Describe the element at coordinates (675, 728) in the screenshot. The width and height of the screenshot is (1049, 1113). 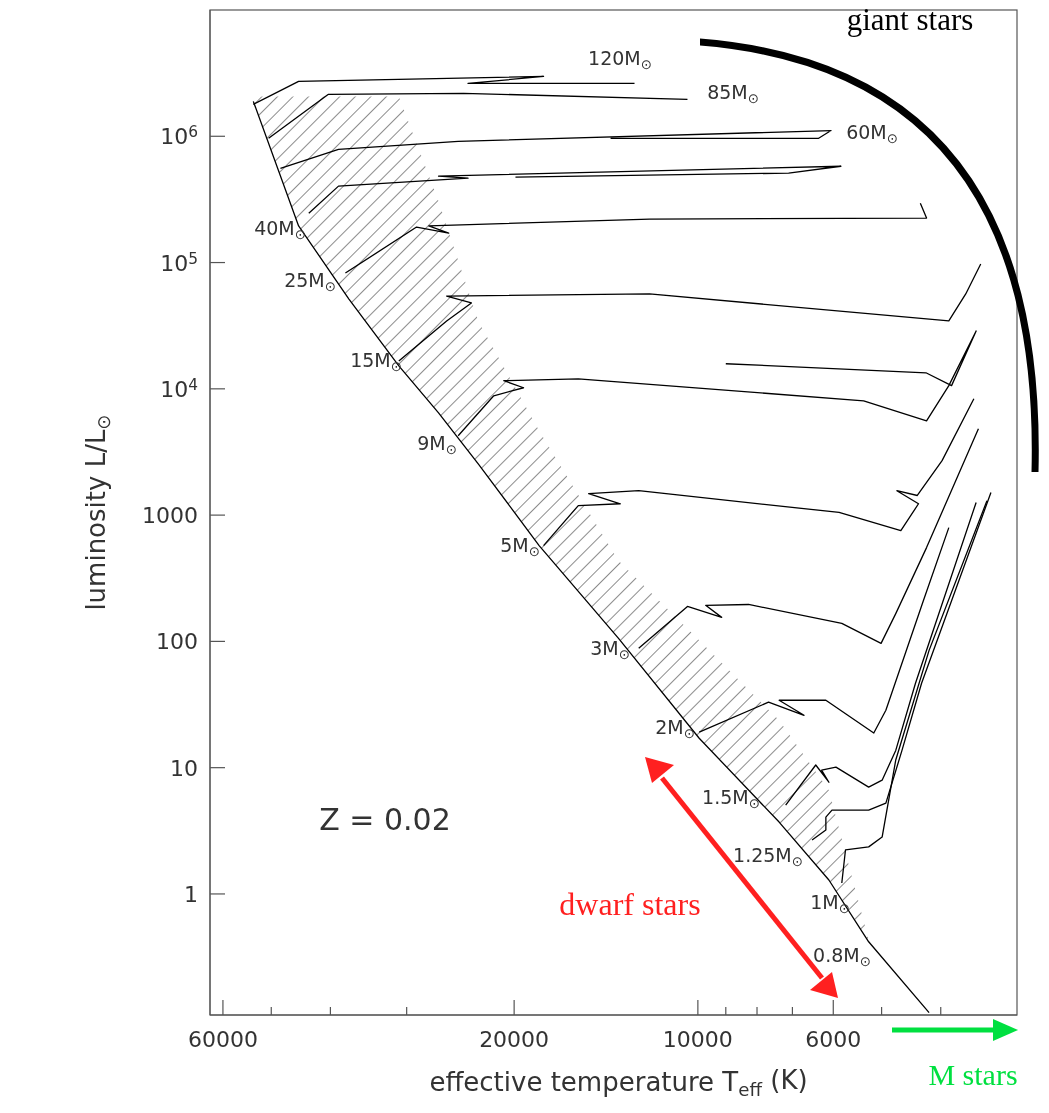
I see `annotation: 2M$_{⊙}$` at that location.